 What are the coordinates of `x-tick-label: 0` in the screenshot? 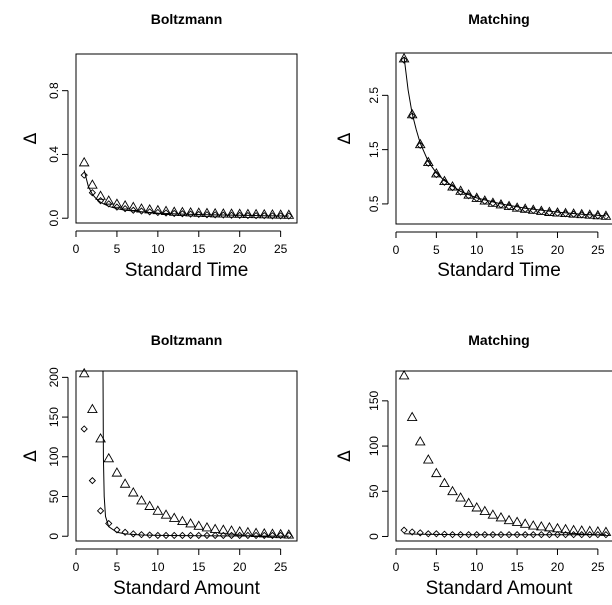 It's located at (396, 250).